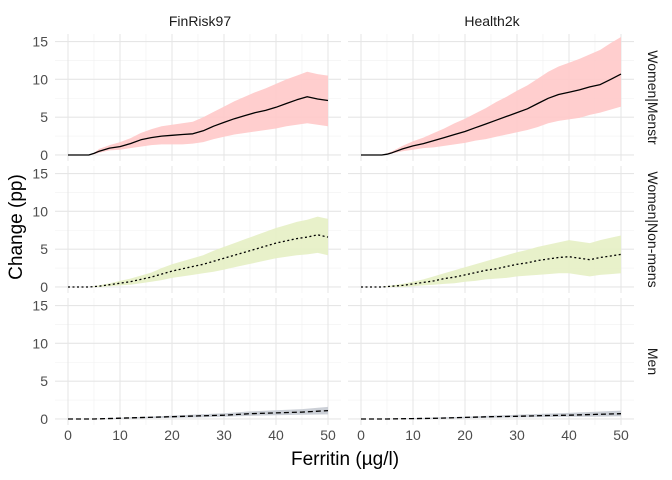 The height and width of the screenshot is (480, 672). I want to click on column-strip-label: Health2k, so click(492, 21).